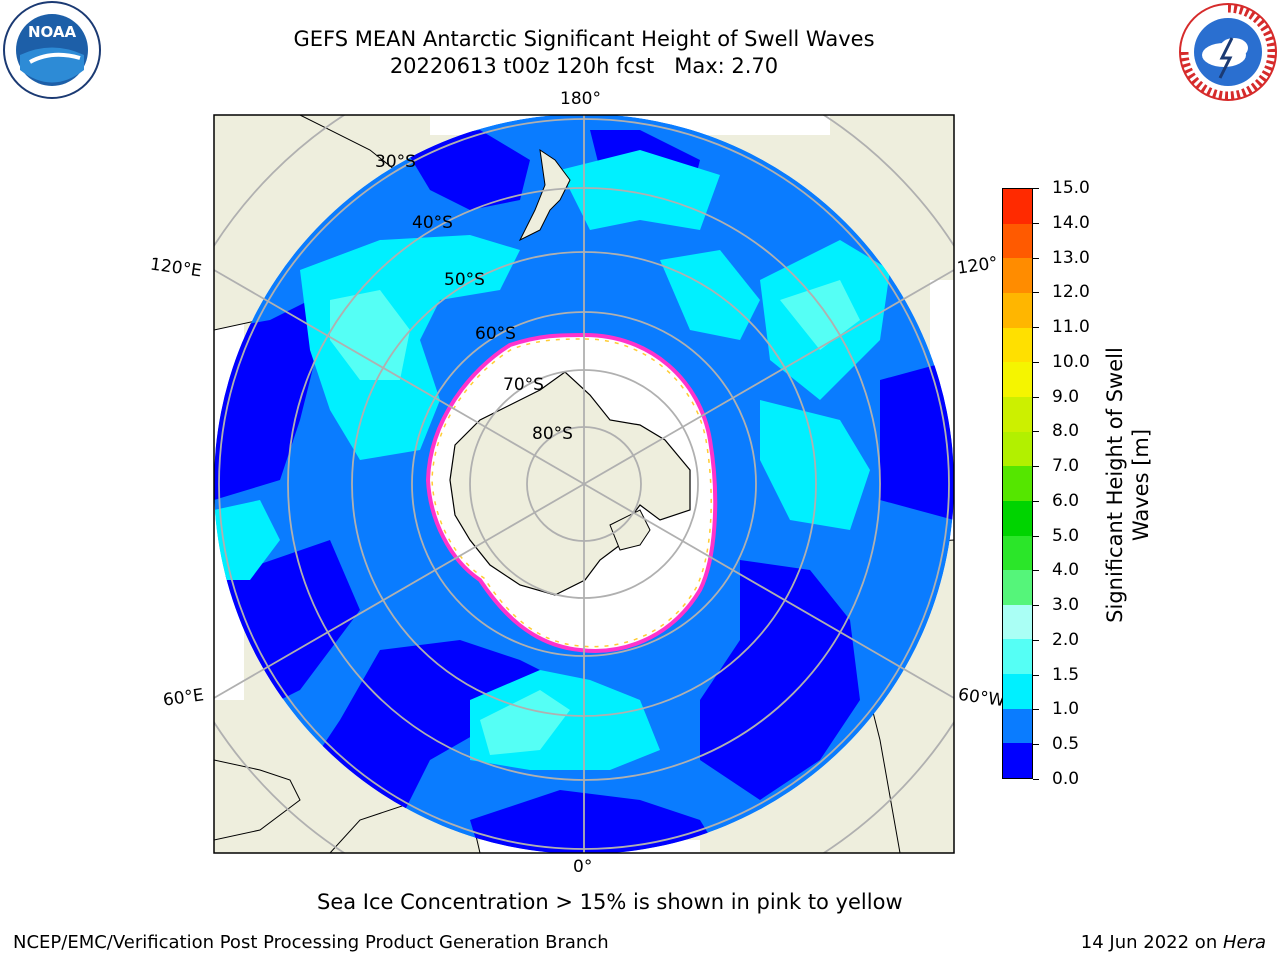  I want to click on colorbar-tick-label: 15.0, so click(1071, 188).